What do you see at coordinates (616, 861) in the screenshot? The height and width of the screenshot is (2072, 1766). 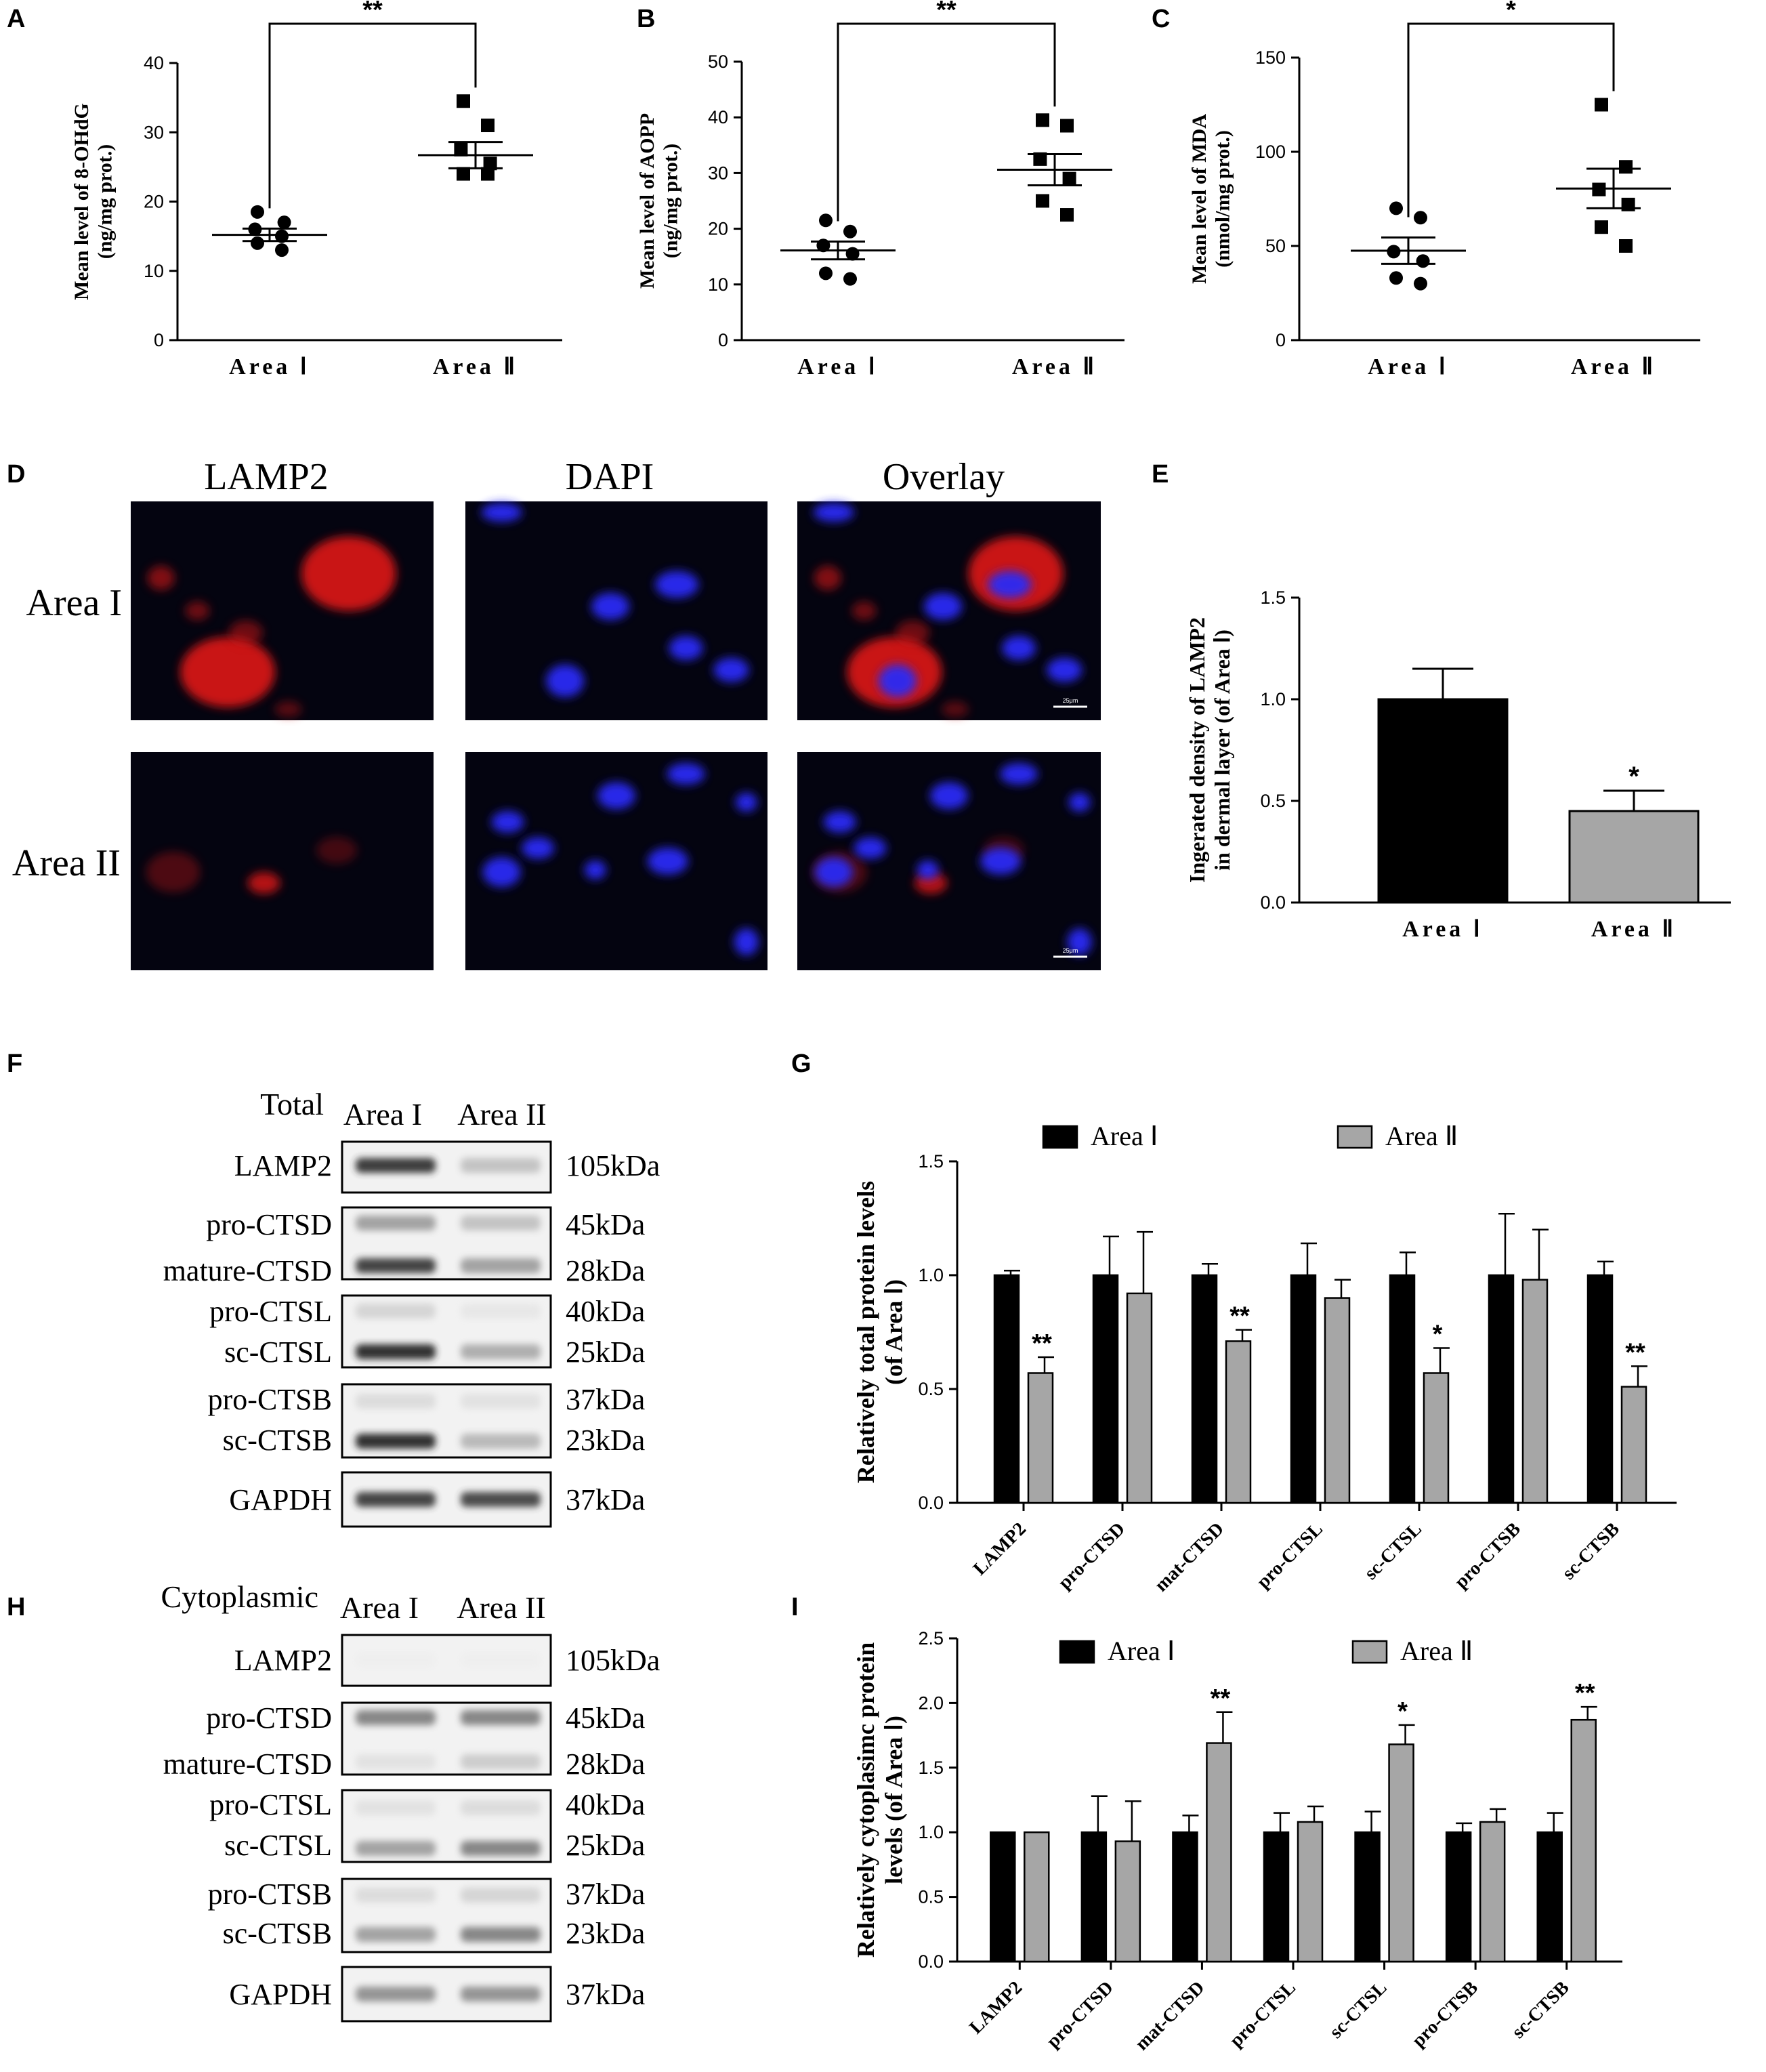 I see `micro-image-r2-dapi` at bounding box center [616, 861].